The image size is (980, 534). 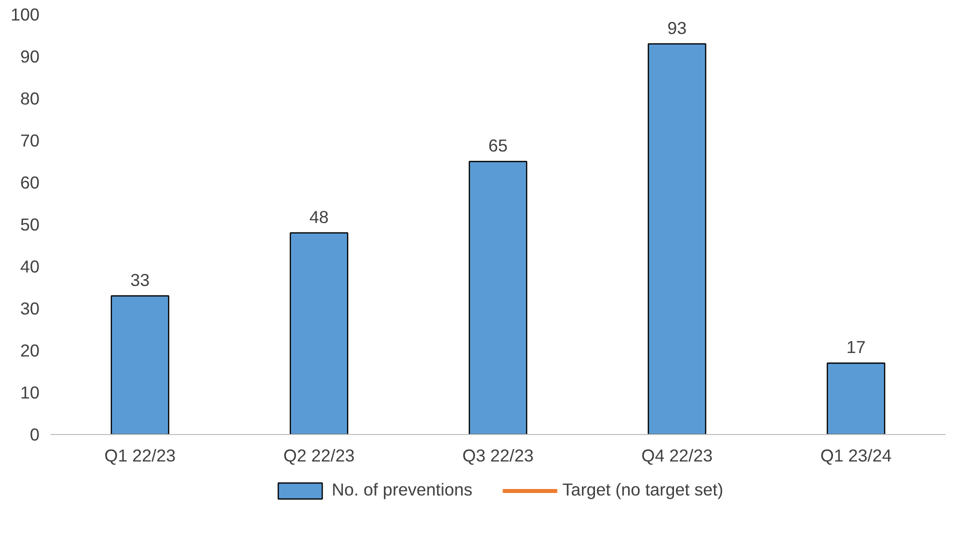 I want to click on x-tick-label: Q3 22/23, so click(x=498, y=456).